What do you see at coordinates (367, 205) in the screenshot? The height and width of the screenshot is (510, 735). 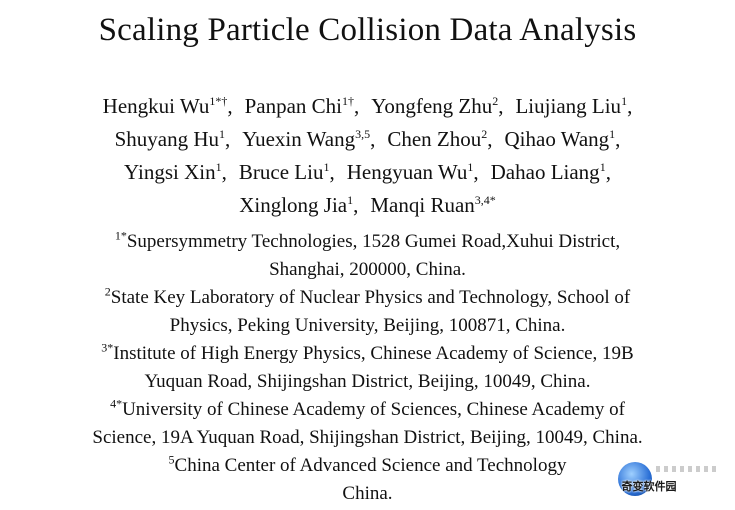 I see `author-line: Xinglong Jia1, Manqi Ruan3,4*` at bounding box center [367, 205].